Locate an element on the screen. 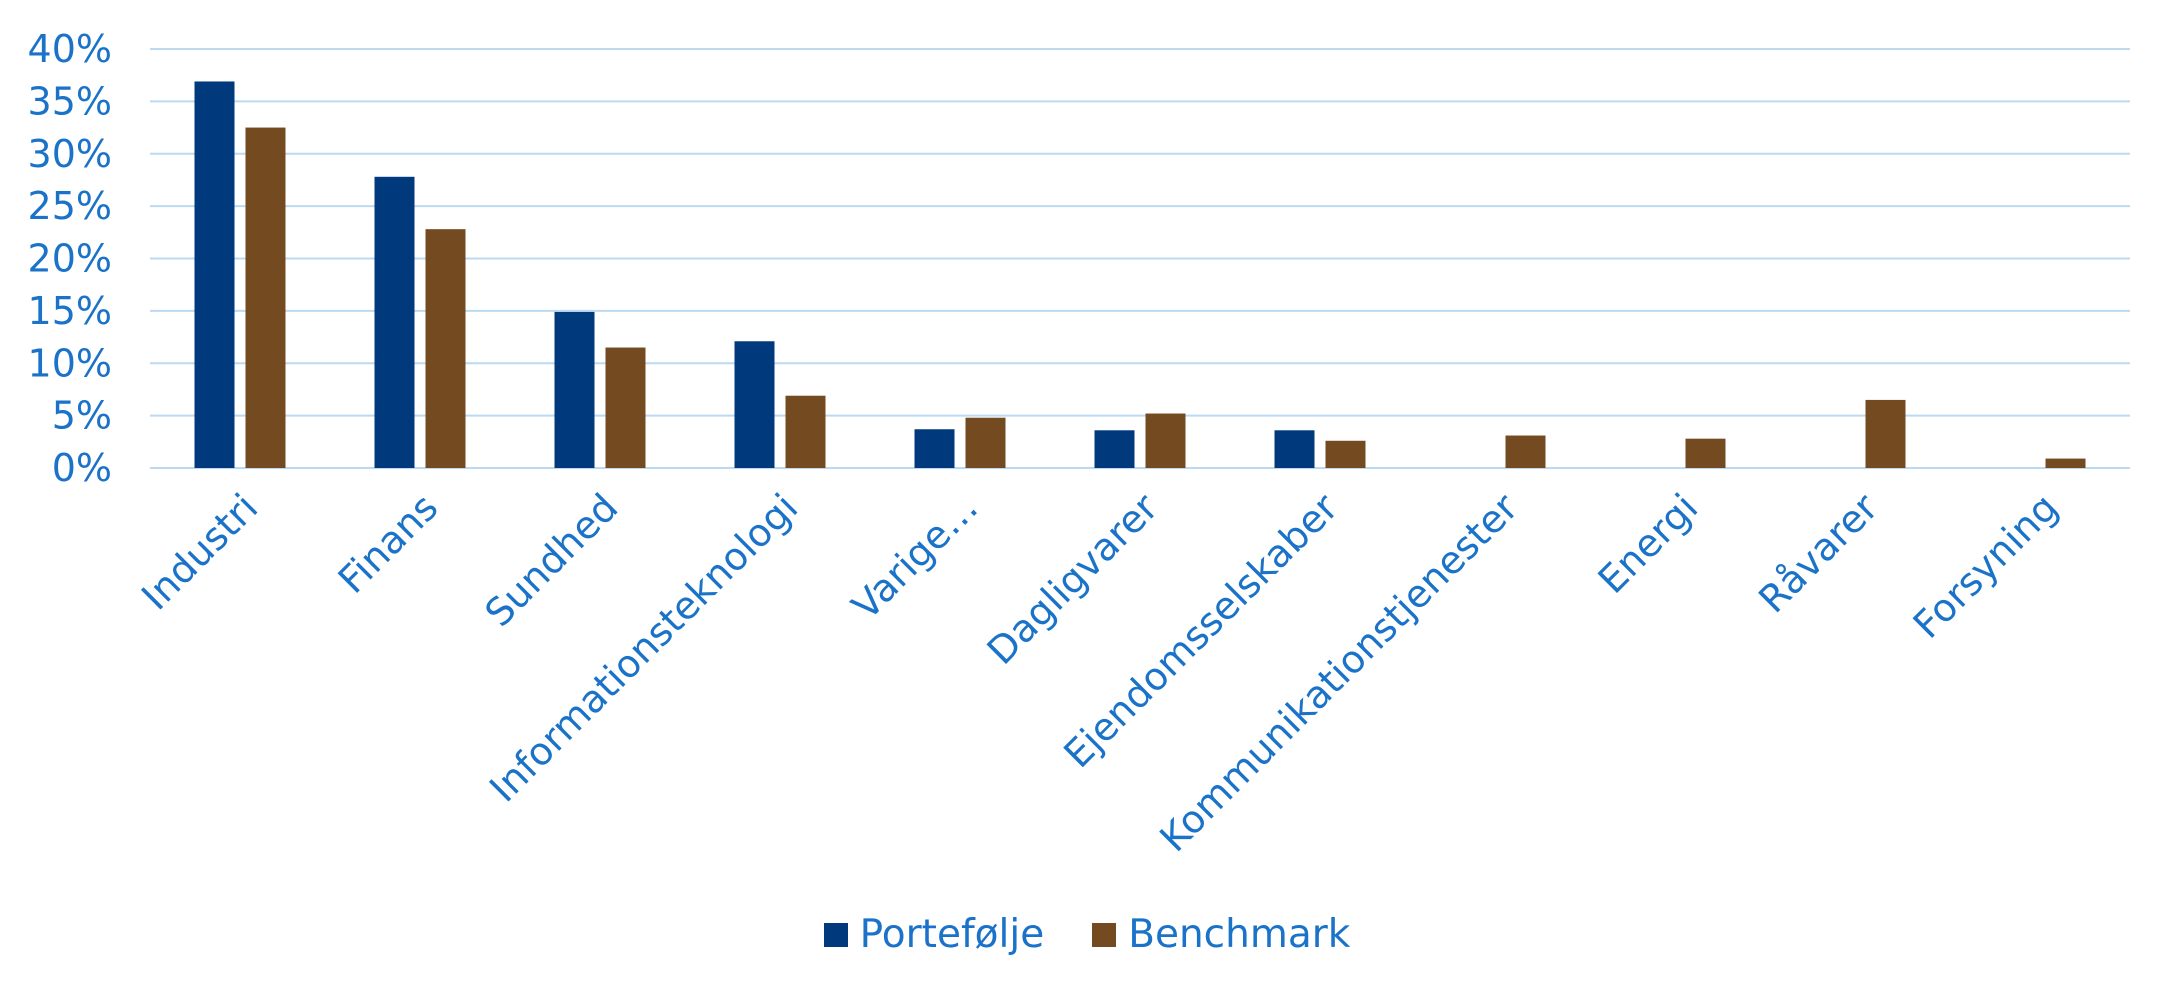 This screenshot has width=2174, height=1003. y-tick-label: 15% is located at coordinates (70, 311).